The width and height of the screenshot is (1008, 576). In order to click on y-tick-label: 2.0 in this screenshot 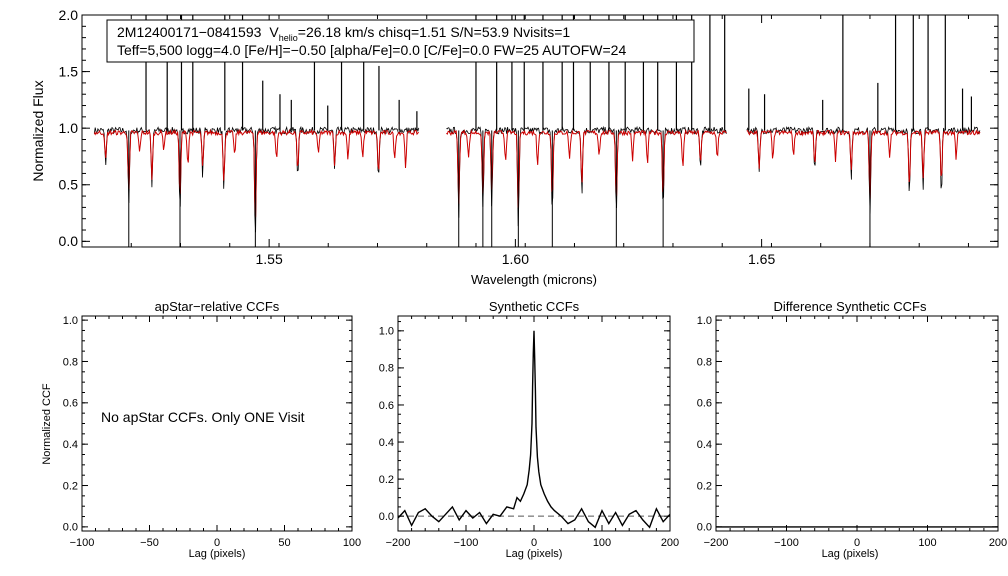, I will do `click(69, 15)`.